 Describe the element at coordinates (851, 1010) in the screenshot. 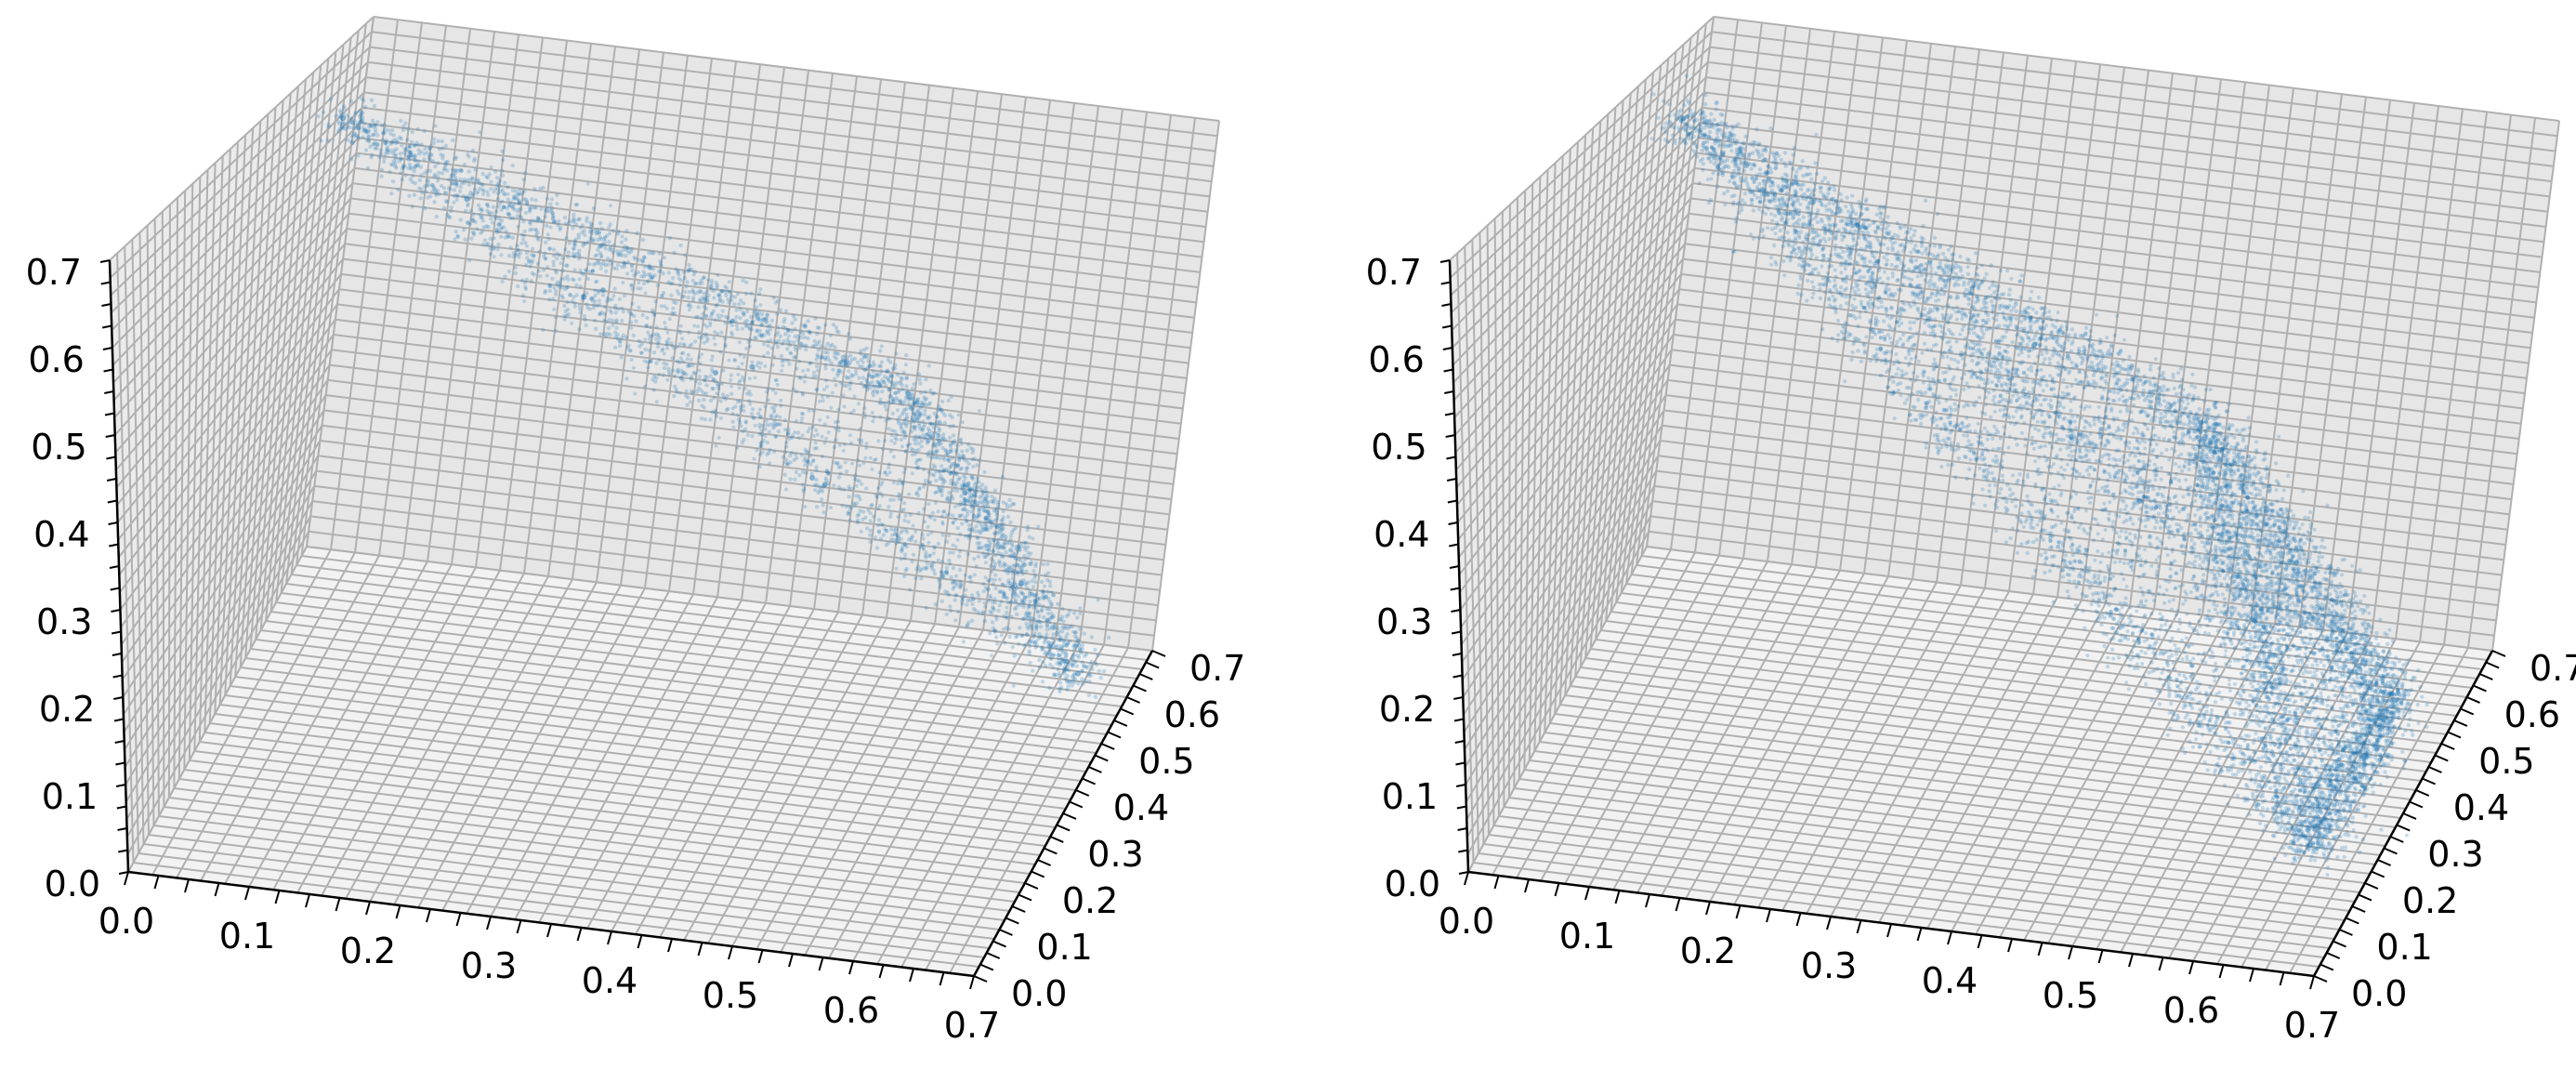

I see `x-tick-label: 0.6` at that location.